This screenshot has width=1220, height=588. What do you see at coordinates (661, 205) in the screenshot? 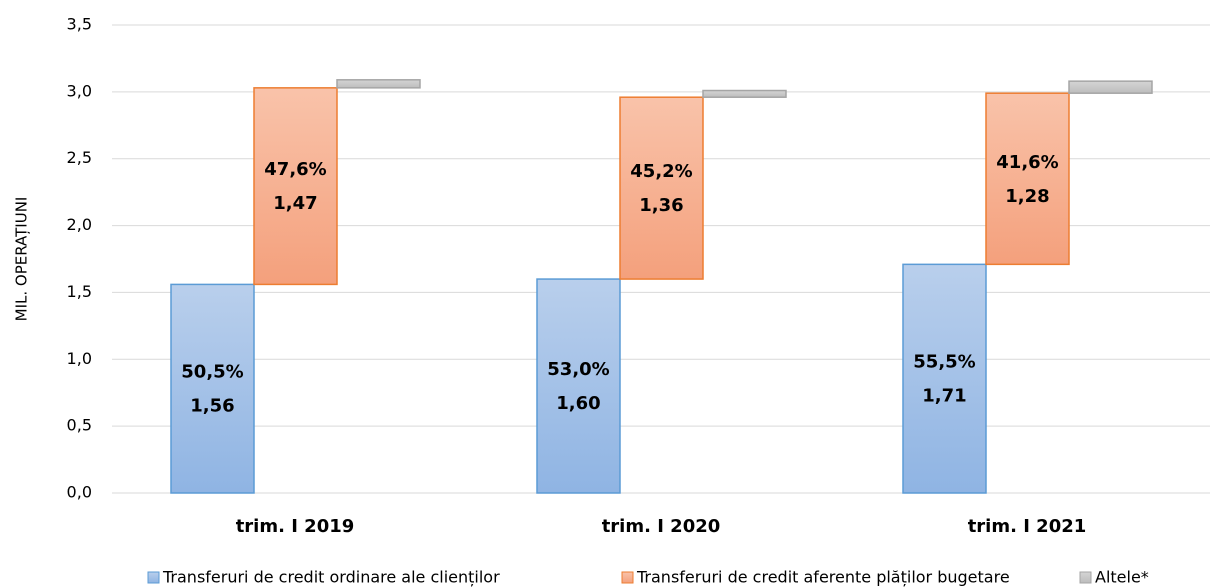
I see `value-label: 1,36` at bounding box center [661, 205].